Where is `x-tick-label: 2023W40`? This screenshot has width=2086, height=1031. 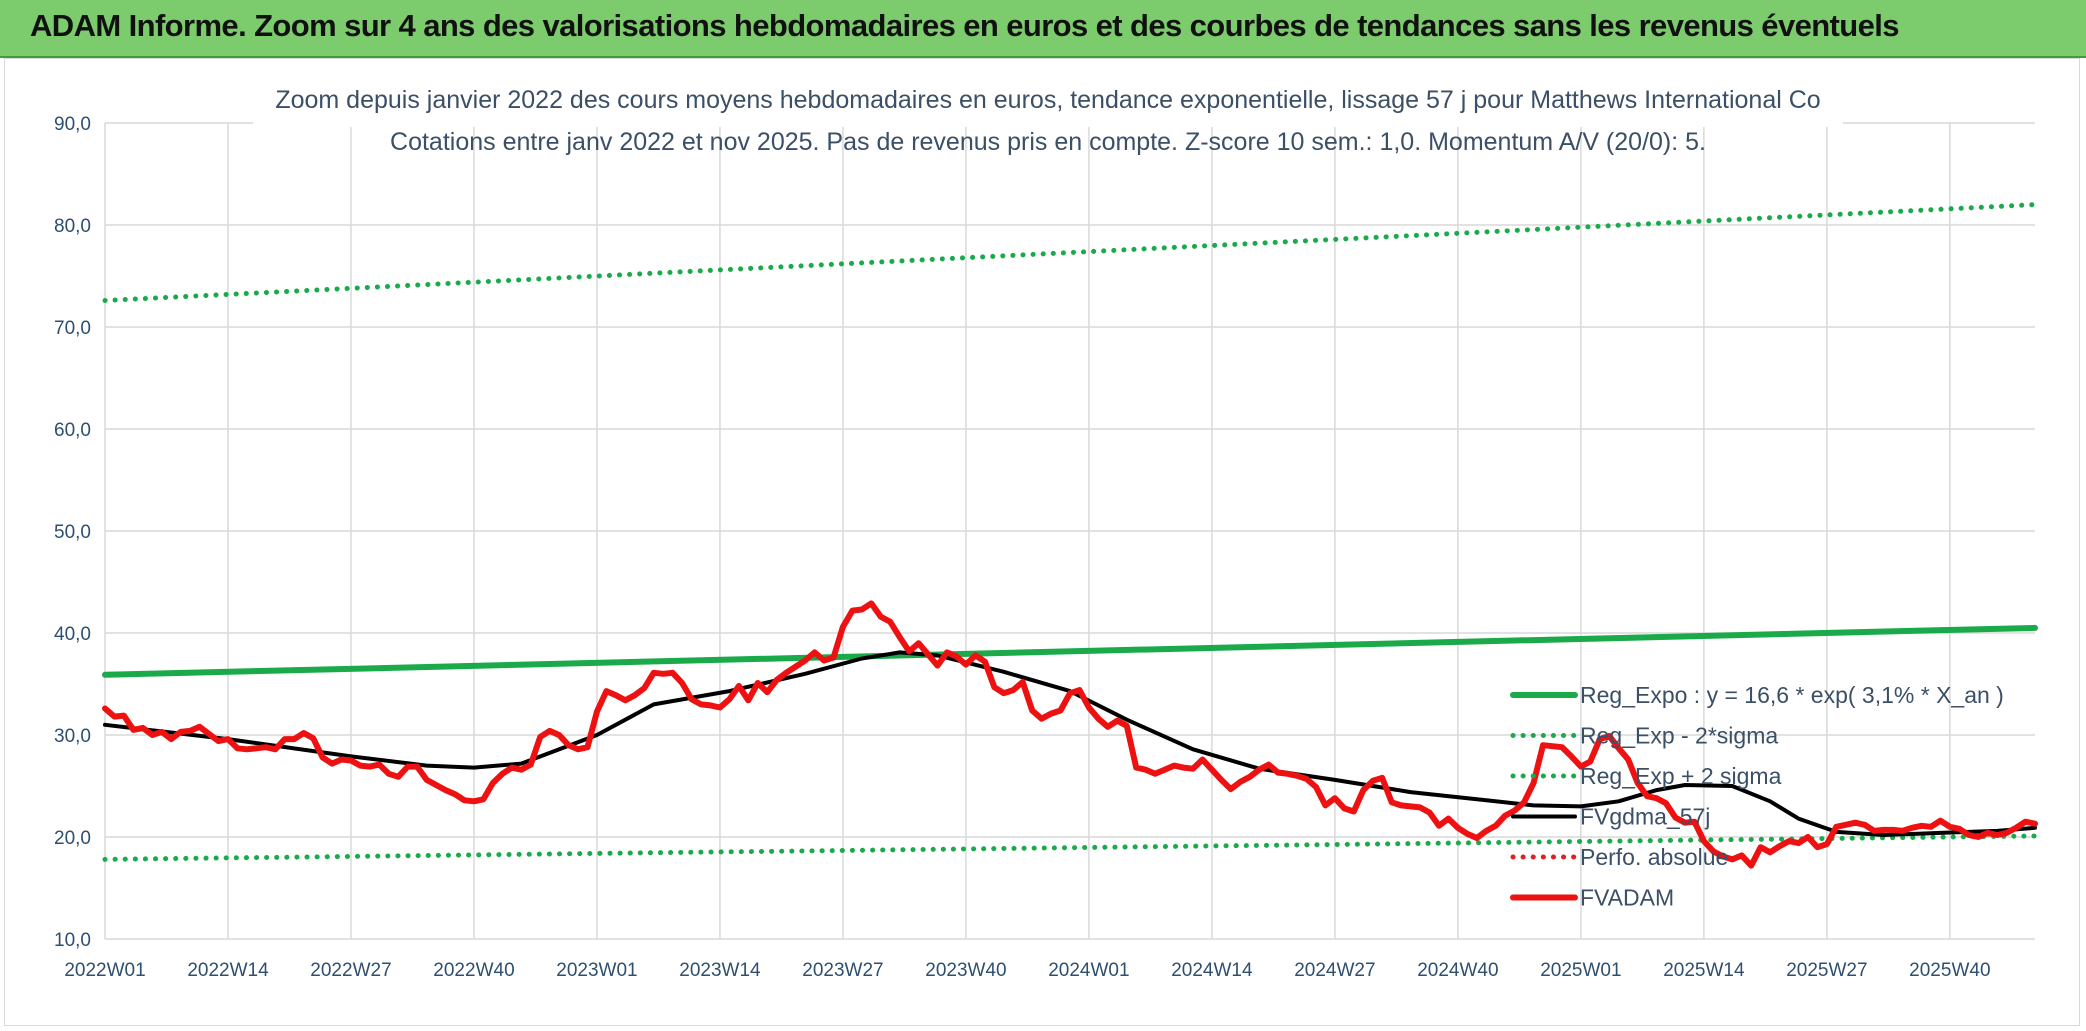
x-tick-label: 2023W40 is located at coordinates (965, 970).